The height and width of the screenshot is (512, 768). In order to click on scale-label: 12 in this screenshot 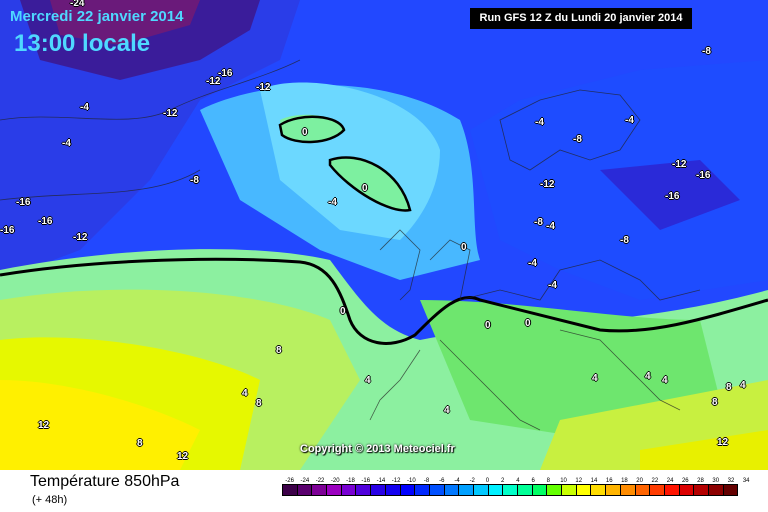, I will do `click(579, 481)`.